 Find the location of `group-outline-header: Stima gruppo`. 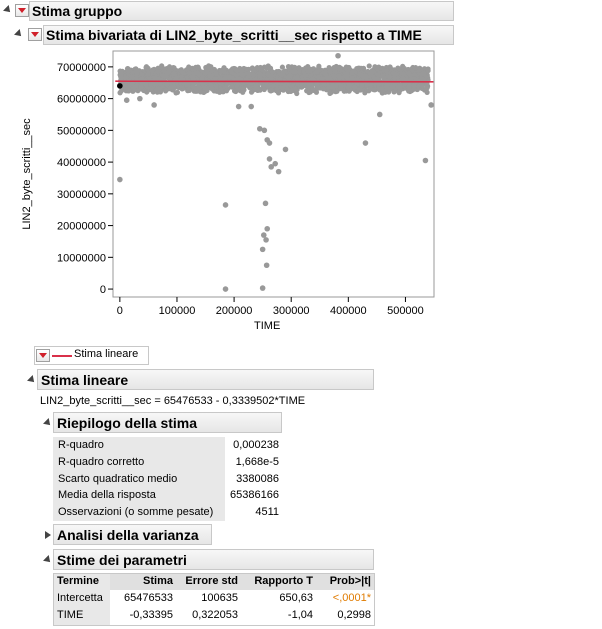

group-outline-header: Stima gruppo is located at coordinates (241, 11).